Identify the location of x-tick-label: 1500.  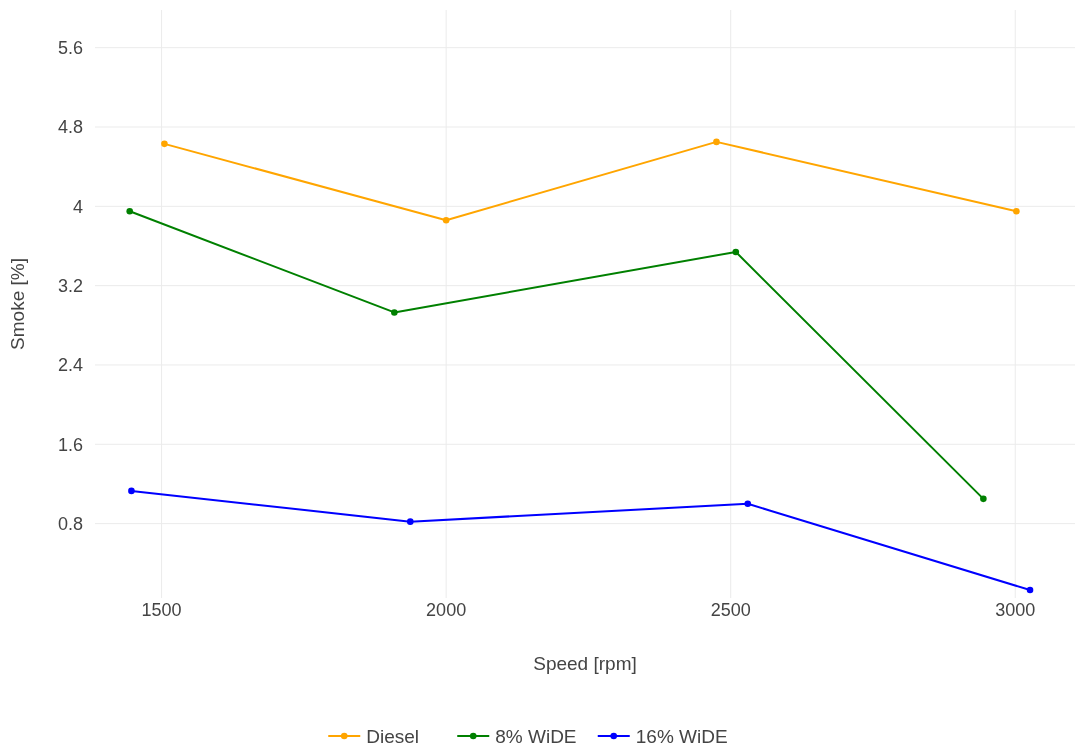
(161, 610).